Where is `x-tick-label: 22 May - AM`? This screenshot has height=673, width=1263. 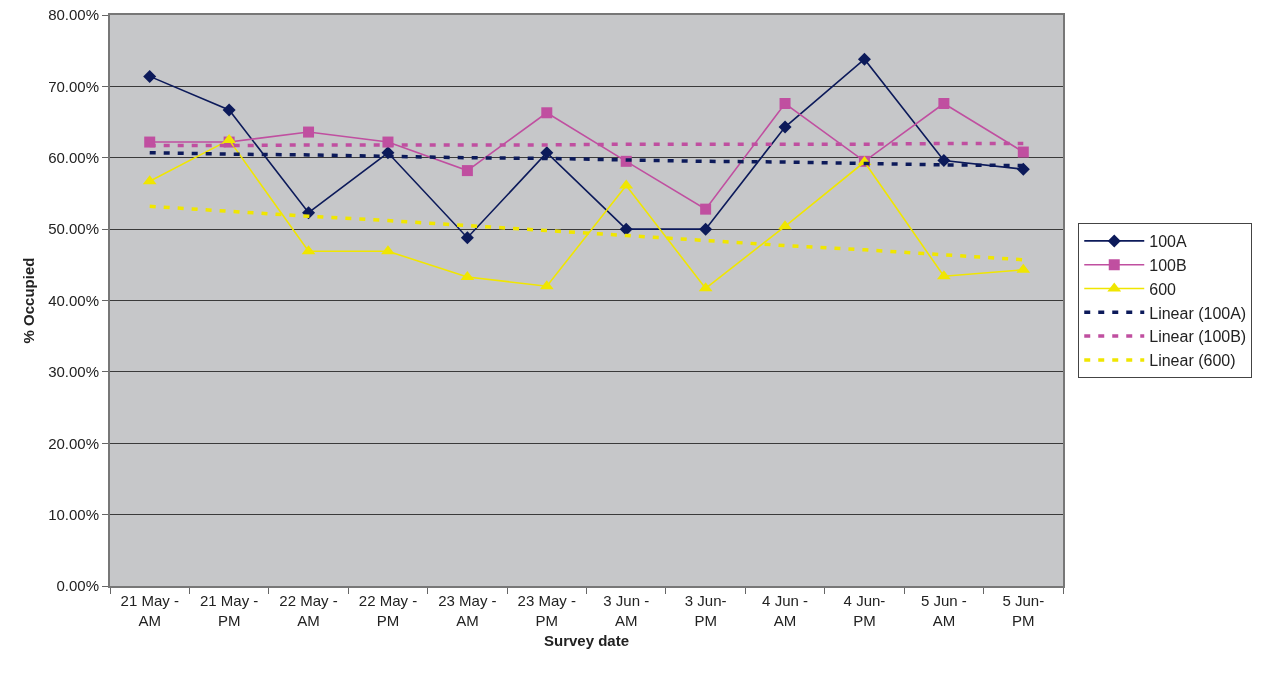 x-tick-label: 22 May - AM is located at coordinates (308, 610).